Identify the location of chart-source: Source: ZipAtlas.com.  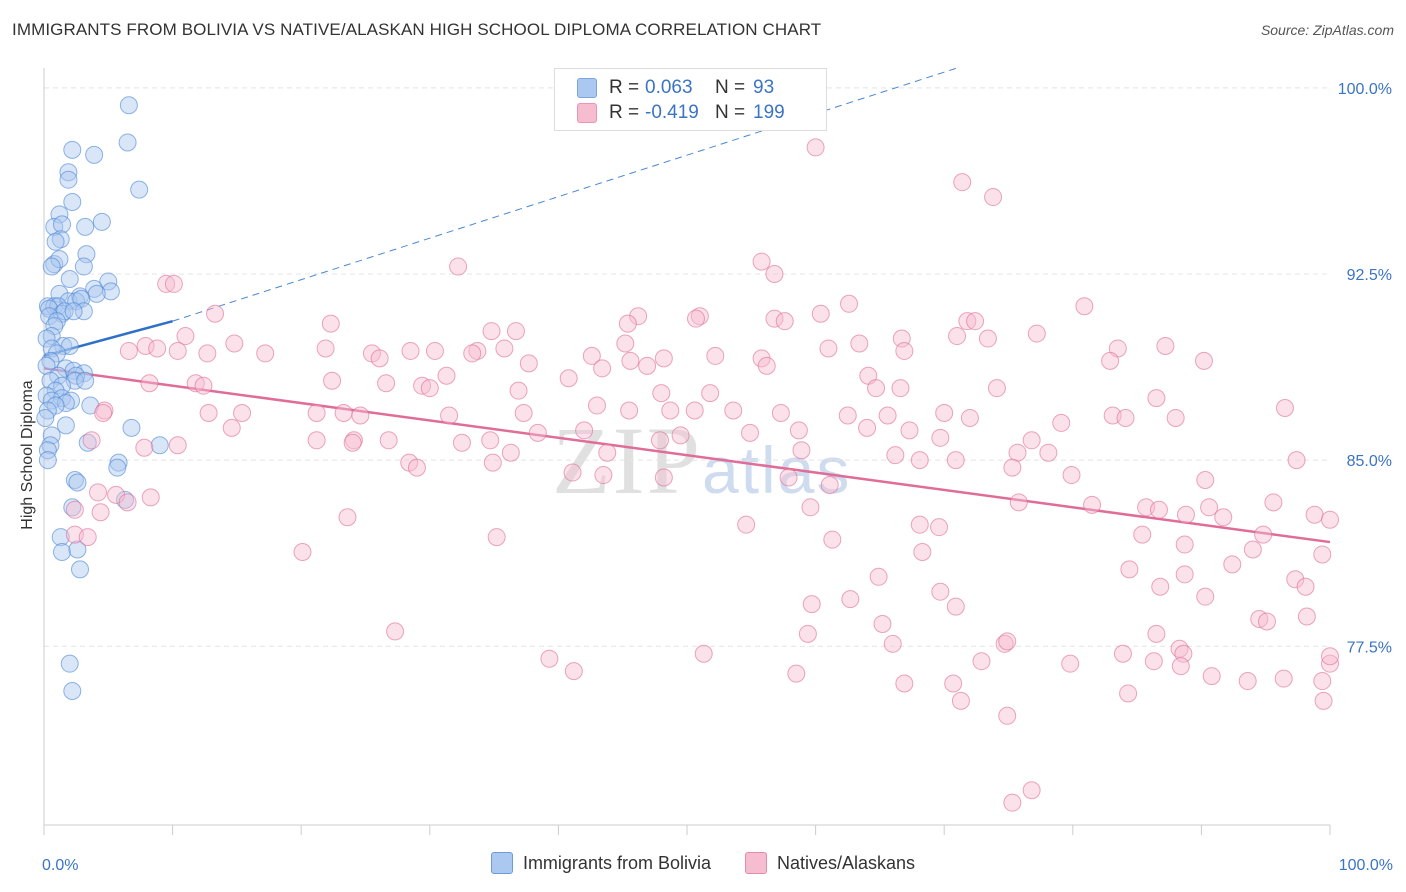
(1327, 30).